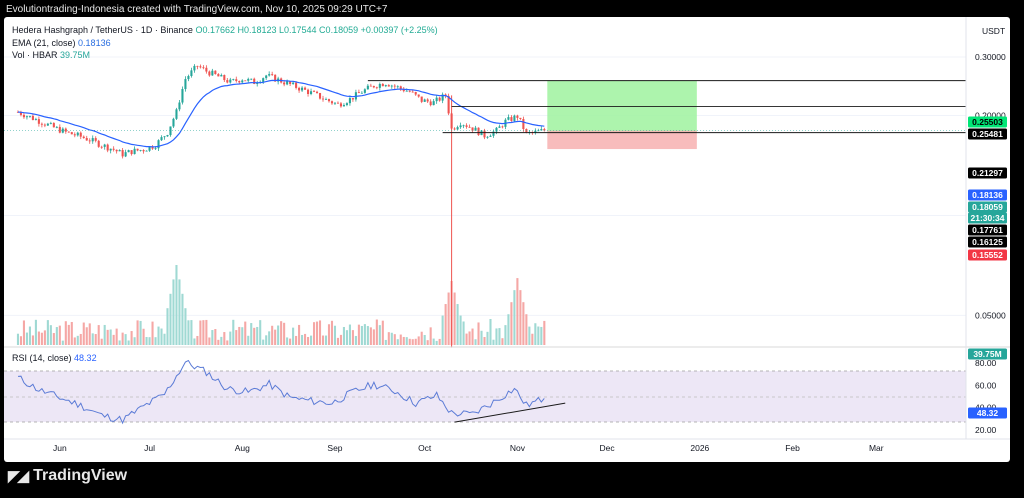 Image resolution: width=1024 pixels, height=498 pixels. I want to click on price-tick-label: 0.05000, so click(990, 315).